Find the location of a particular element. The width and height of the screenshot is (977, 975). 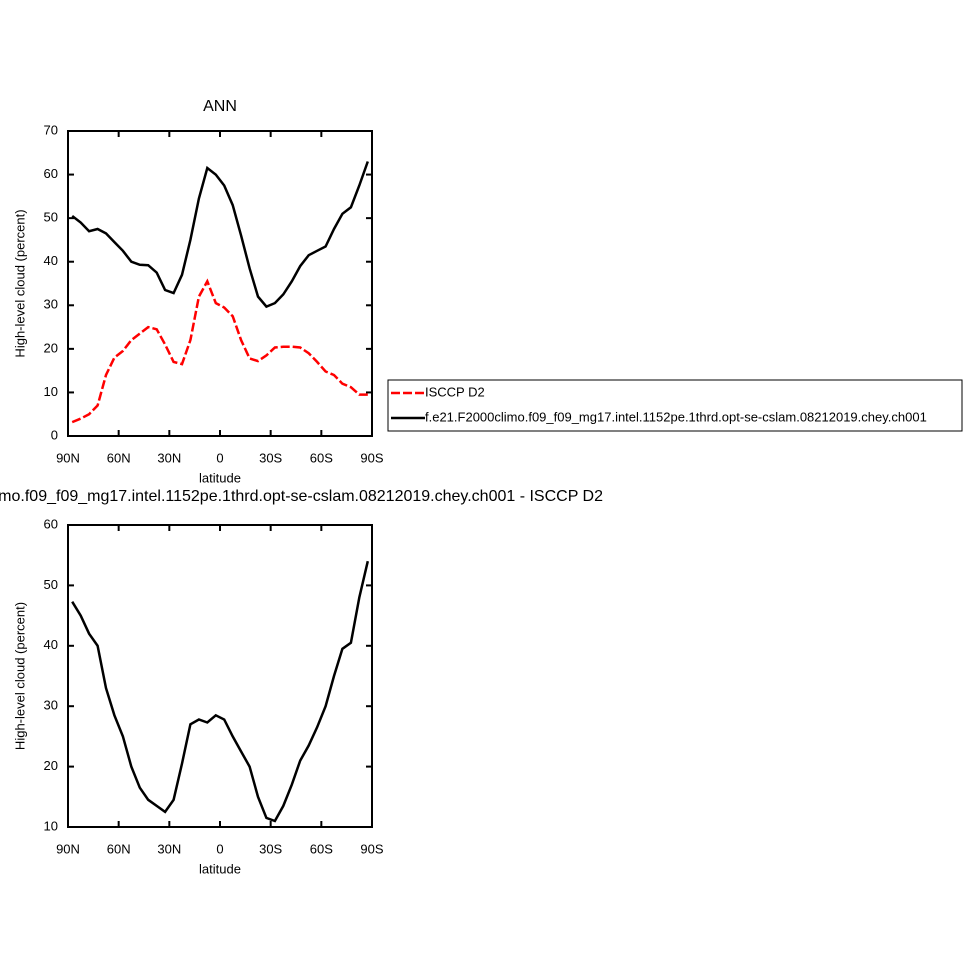

y-tick-label: 0 is located at coordinates (54, 434).